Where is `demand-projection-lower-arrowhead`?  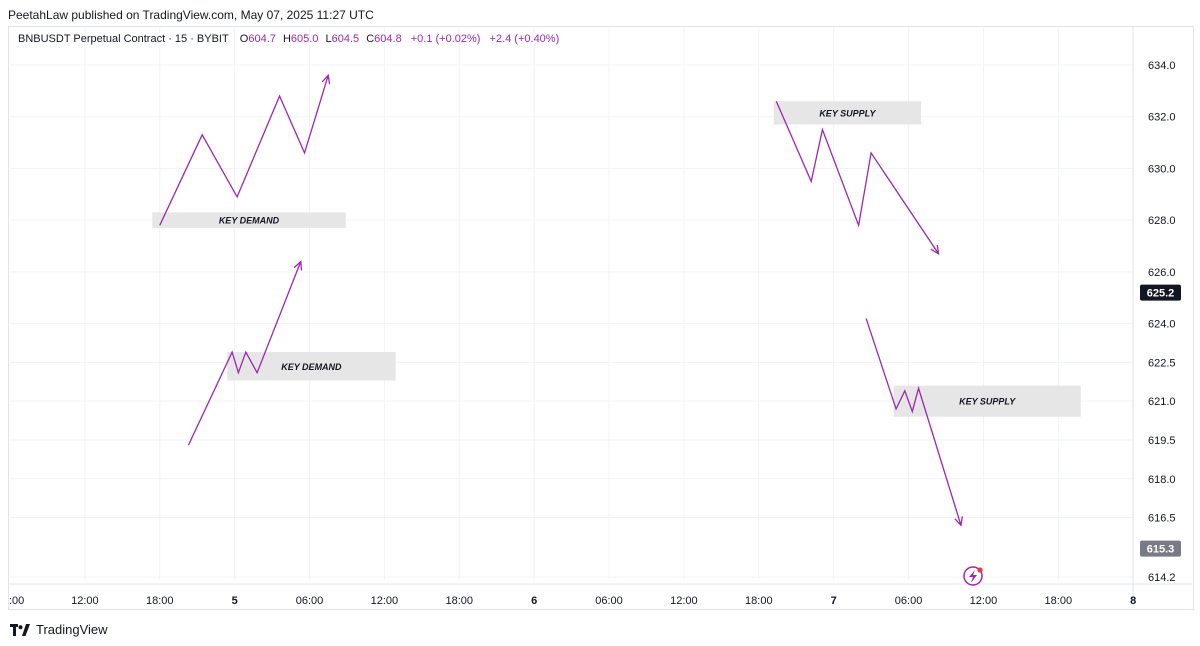
demand-projection-lower-arrowhead is located at coordinates (298, 265).